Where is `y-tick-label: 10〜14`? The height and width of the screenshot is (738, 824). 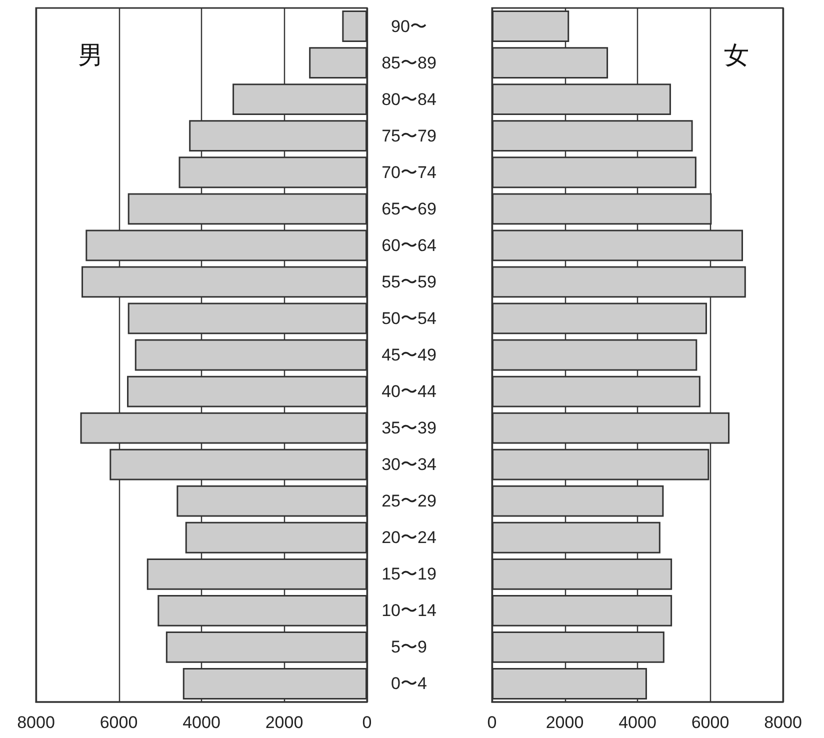 y-tick-label: 10〜14 is located at coordinates (409, 610).